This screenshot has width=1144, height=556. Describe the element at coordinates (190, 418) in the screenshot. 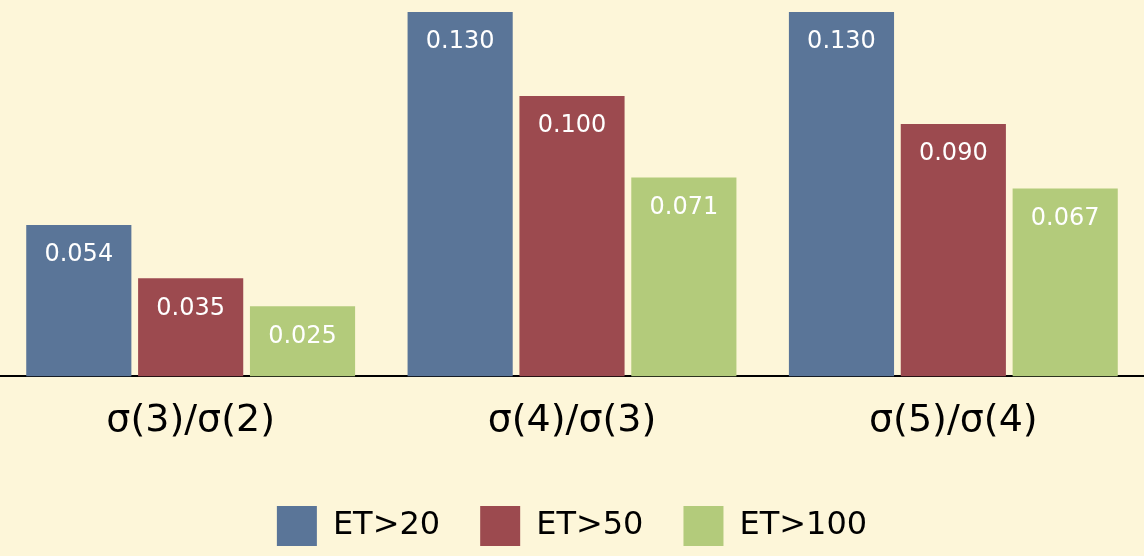

I see `x-tick-label: σ(3)/σ(2)` at that location.